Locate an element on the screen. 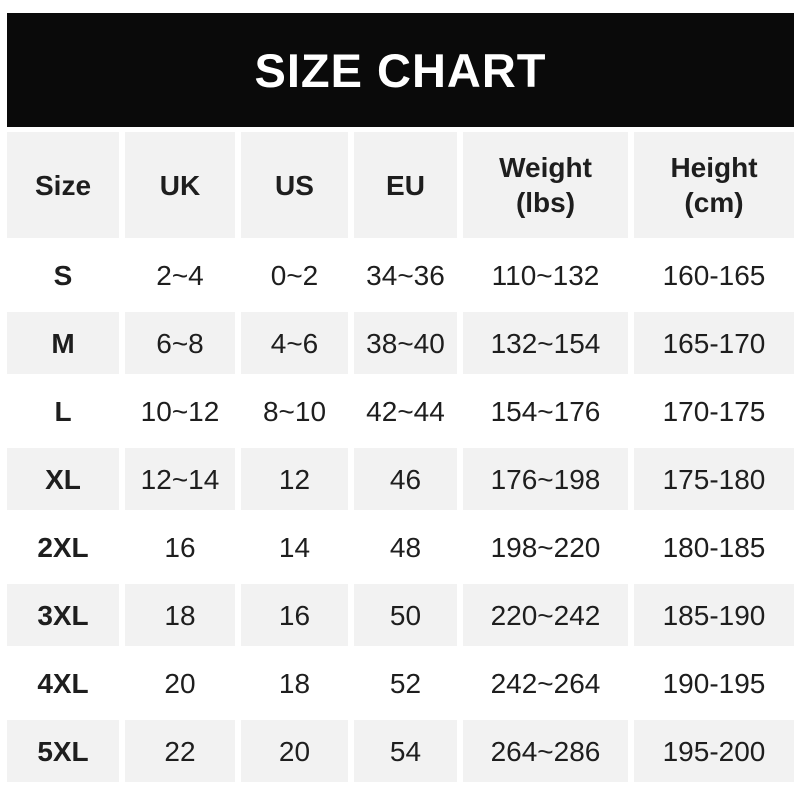 Image resolution: width=800 pixels, height=800 pixels. column-header-eu: EU is located at coordinates (405, 185).